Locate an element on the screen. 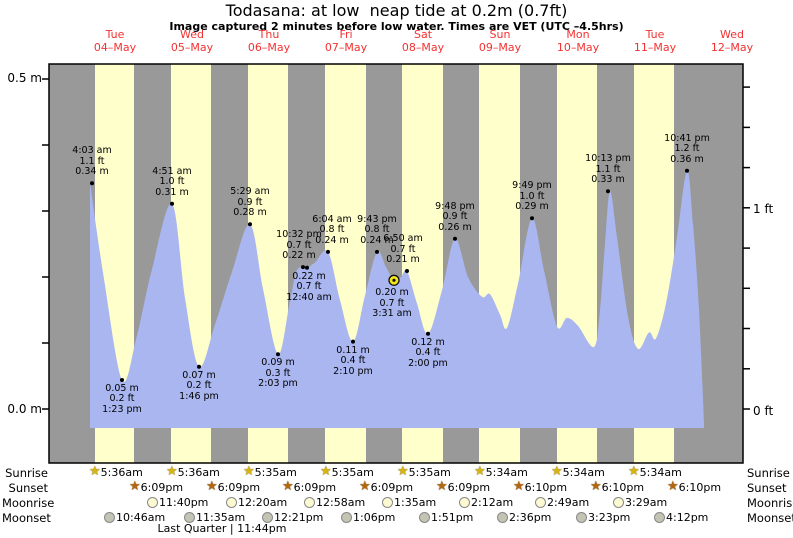  moonrise-time: 2:12am is located at coordinates (492, 502).